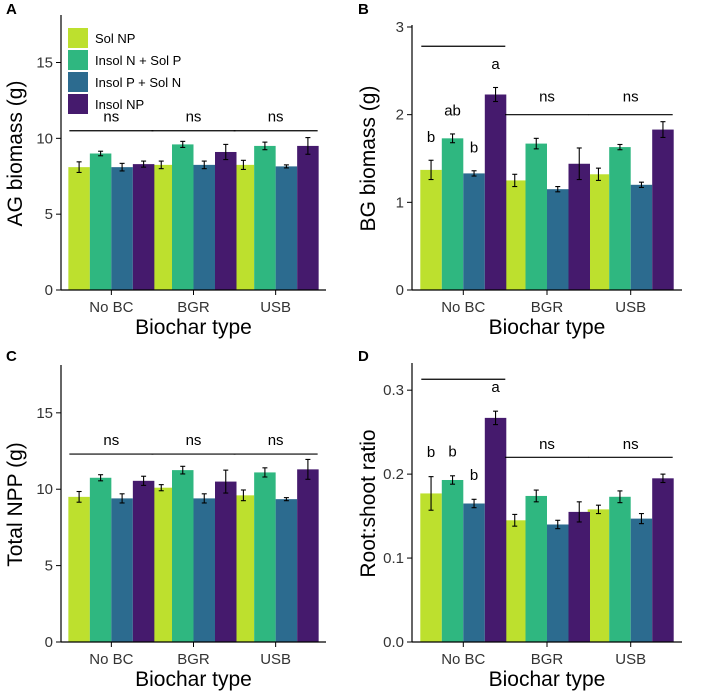 This screenshot has width=702, height=695. I want to click on panel-label: B, so click(363, 9).